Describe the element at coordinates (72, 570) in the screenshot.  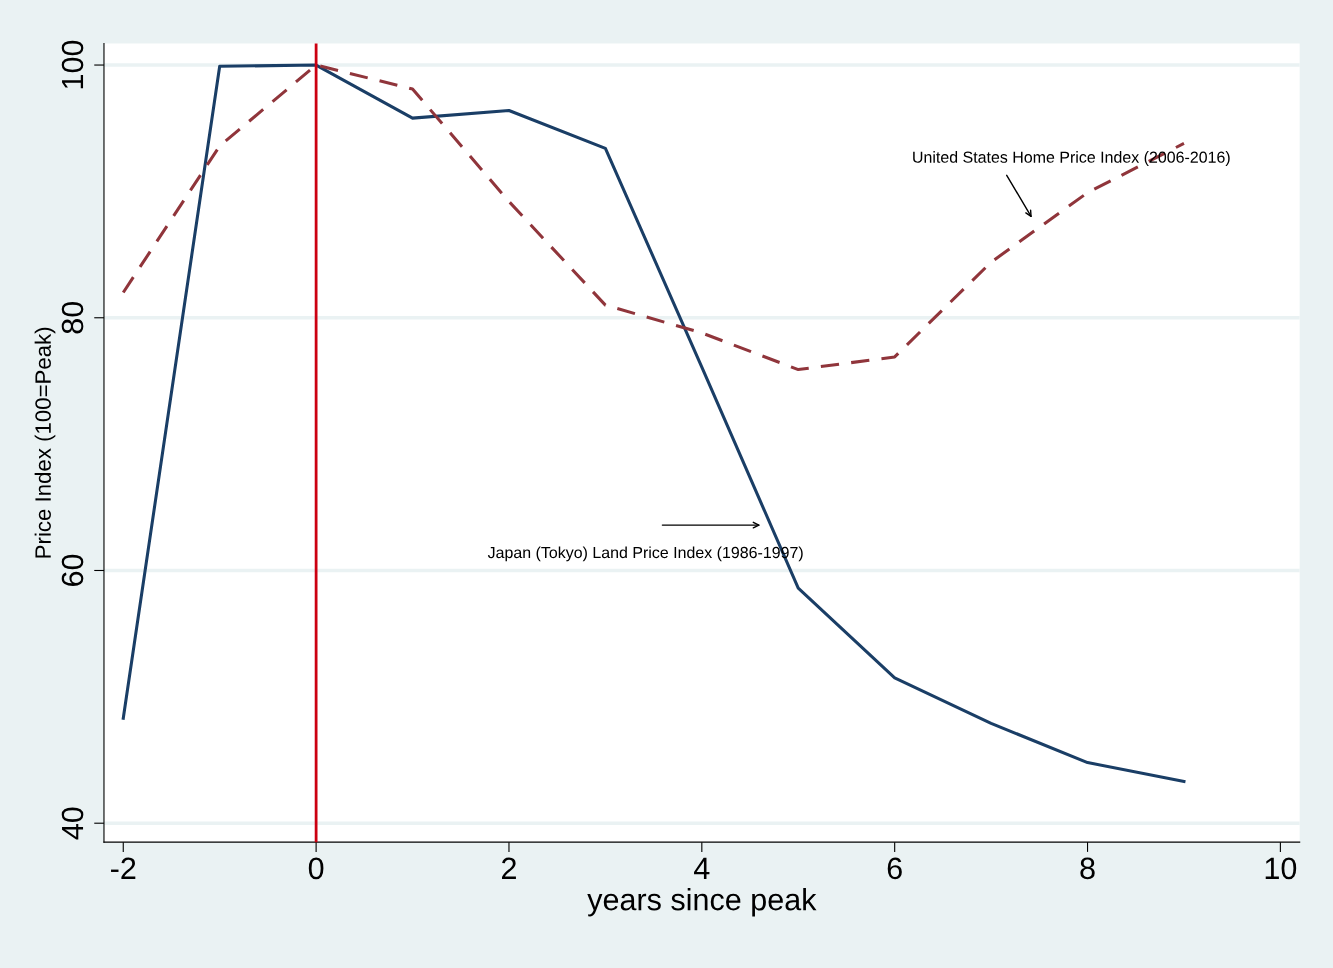
I see `y-tick-label: 60` at that location.